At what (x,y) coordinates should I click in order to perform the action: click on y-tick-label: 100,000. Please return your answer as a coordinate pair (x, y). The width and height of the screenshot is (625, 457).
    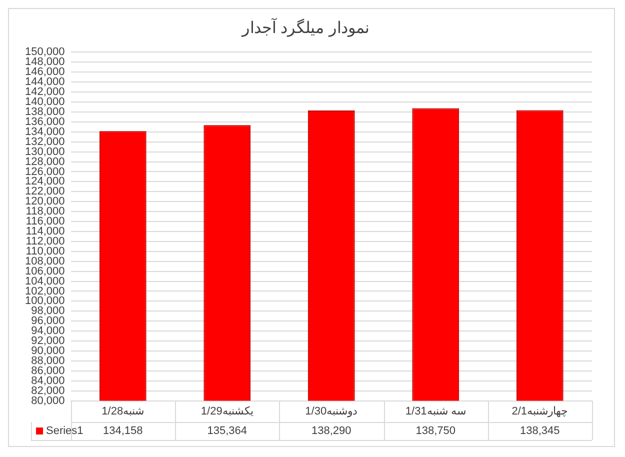
    Looking at the image, I should click on (44, 301).